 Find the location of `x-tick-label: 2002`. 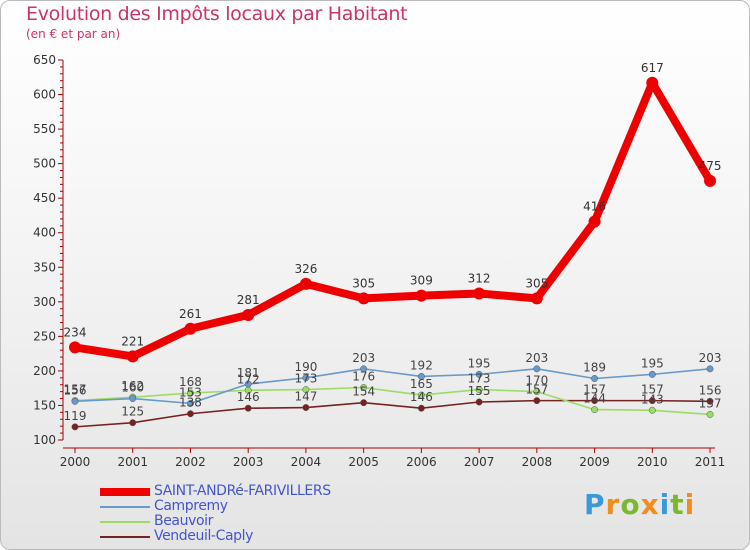

x-tick-label: 2002 is located at coordinates (190, 462).